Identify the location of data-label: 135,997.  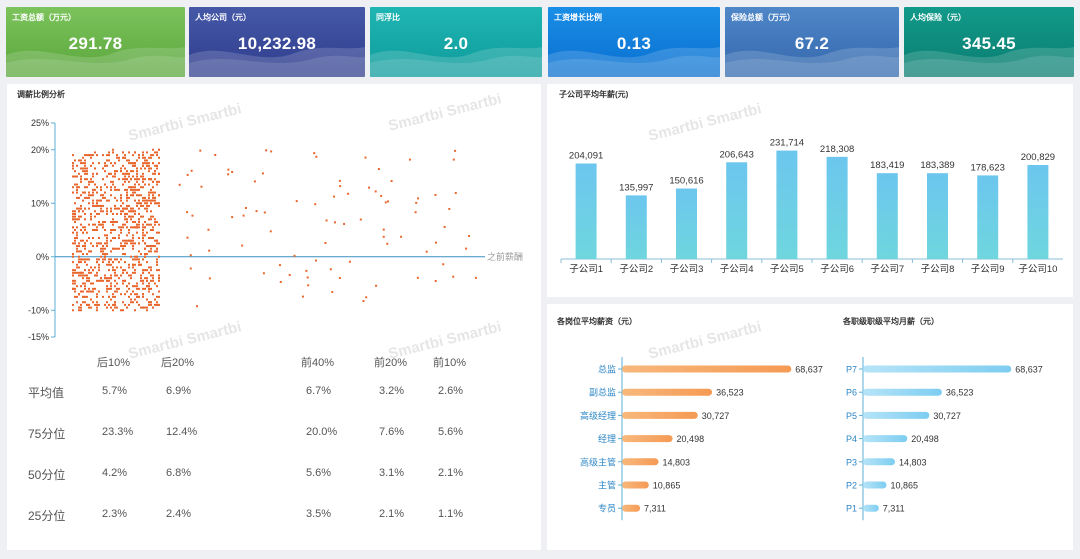
(636, 187).